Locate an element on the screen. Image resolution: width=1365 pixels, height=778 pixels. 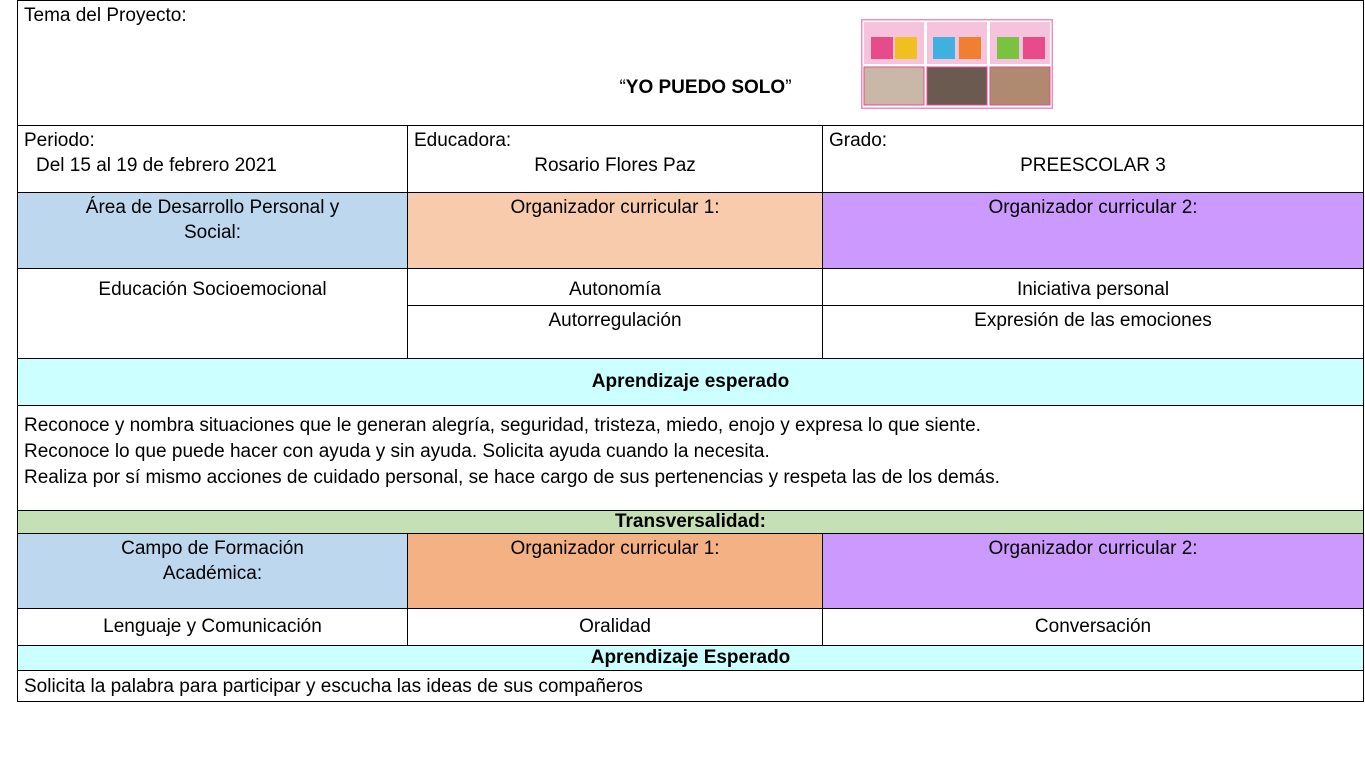
info-cell: Grado: PREESCOLAR 3 is located at coordinates (1093, 159).